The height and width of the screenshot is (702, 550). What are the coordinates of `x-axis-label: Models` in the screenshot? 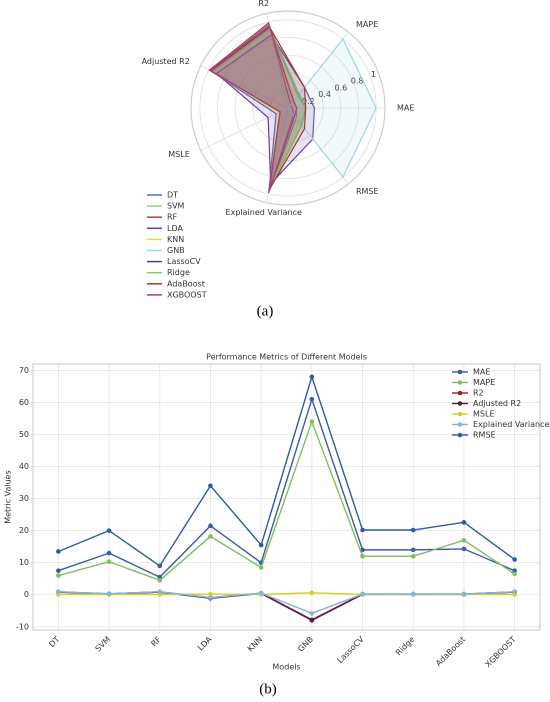 It's located at (286, 667).